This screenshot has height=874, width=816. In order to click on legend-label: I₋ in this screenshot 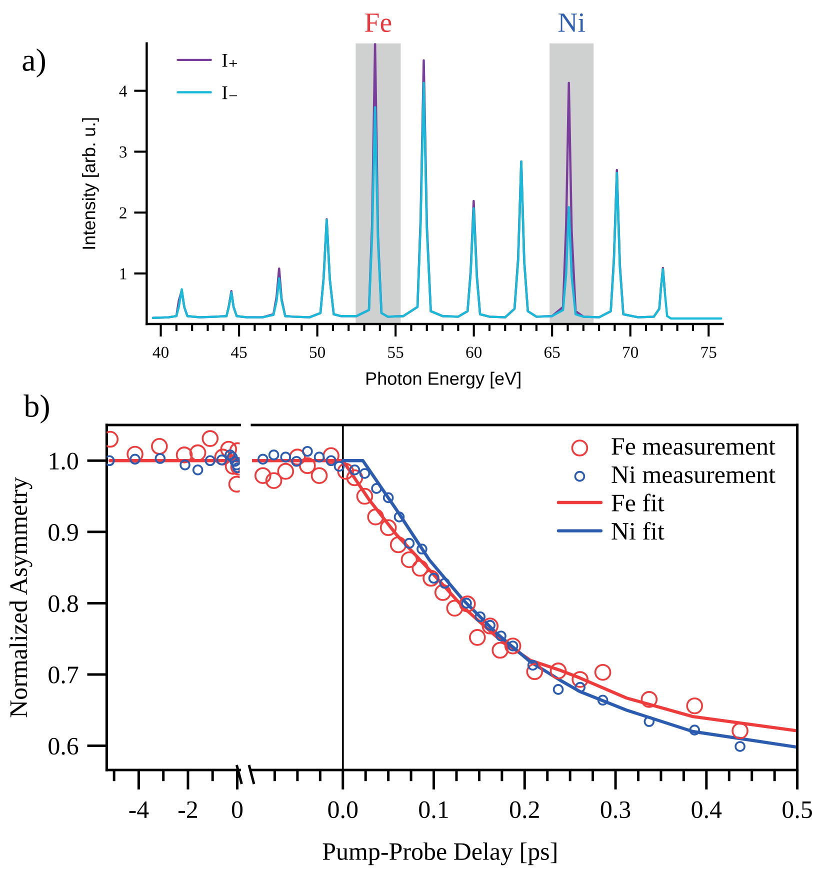, I will do `click(229, 93)`.